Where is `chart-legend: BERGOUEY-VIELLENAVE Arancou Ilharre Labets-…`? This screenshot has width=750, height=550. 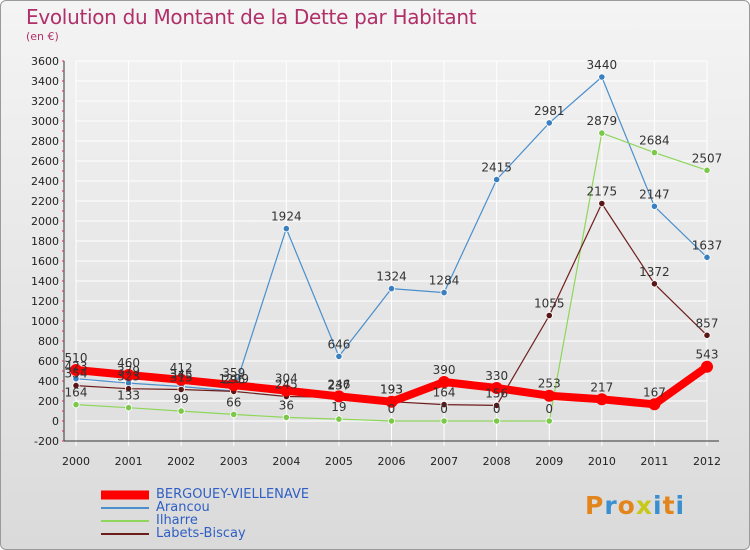
chart-legend: BERGOUEY-VIELLENAVE Arancou Ilharre Labets-… is located at coordinates (205, 514).